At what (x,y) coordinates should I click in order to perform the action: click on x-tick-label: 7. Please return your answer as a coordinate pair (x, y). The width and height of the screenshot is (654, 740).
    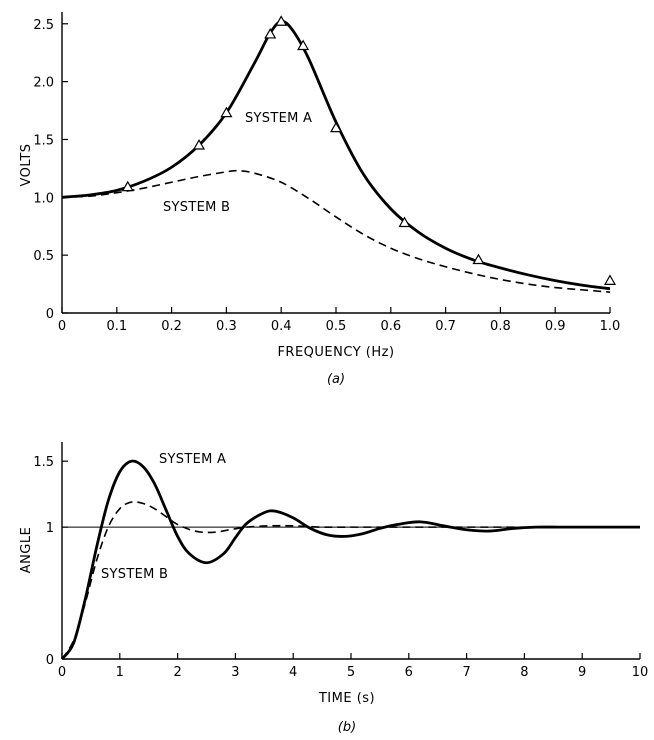
    Looking at the image, I should click on (466, 672).